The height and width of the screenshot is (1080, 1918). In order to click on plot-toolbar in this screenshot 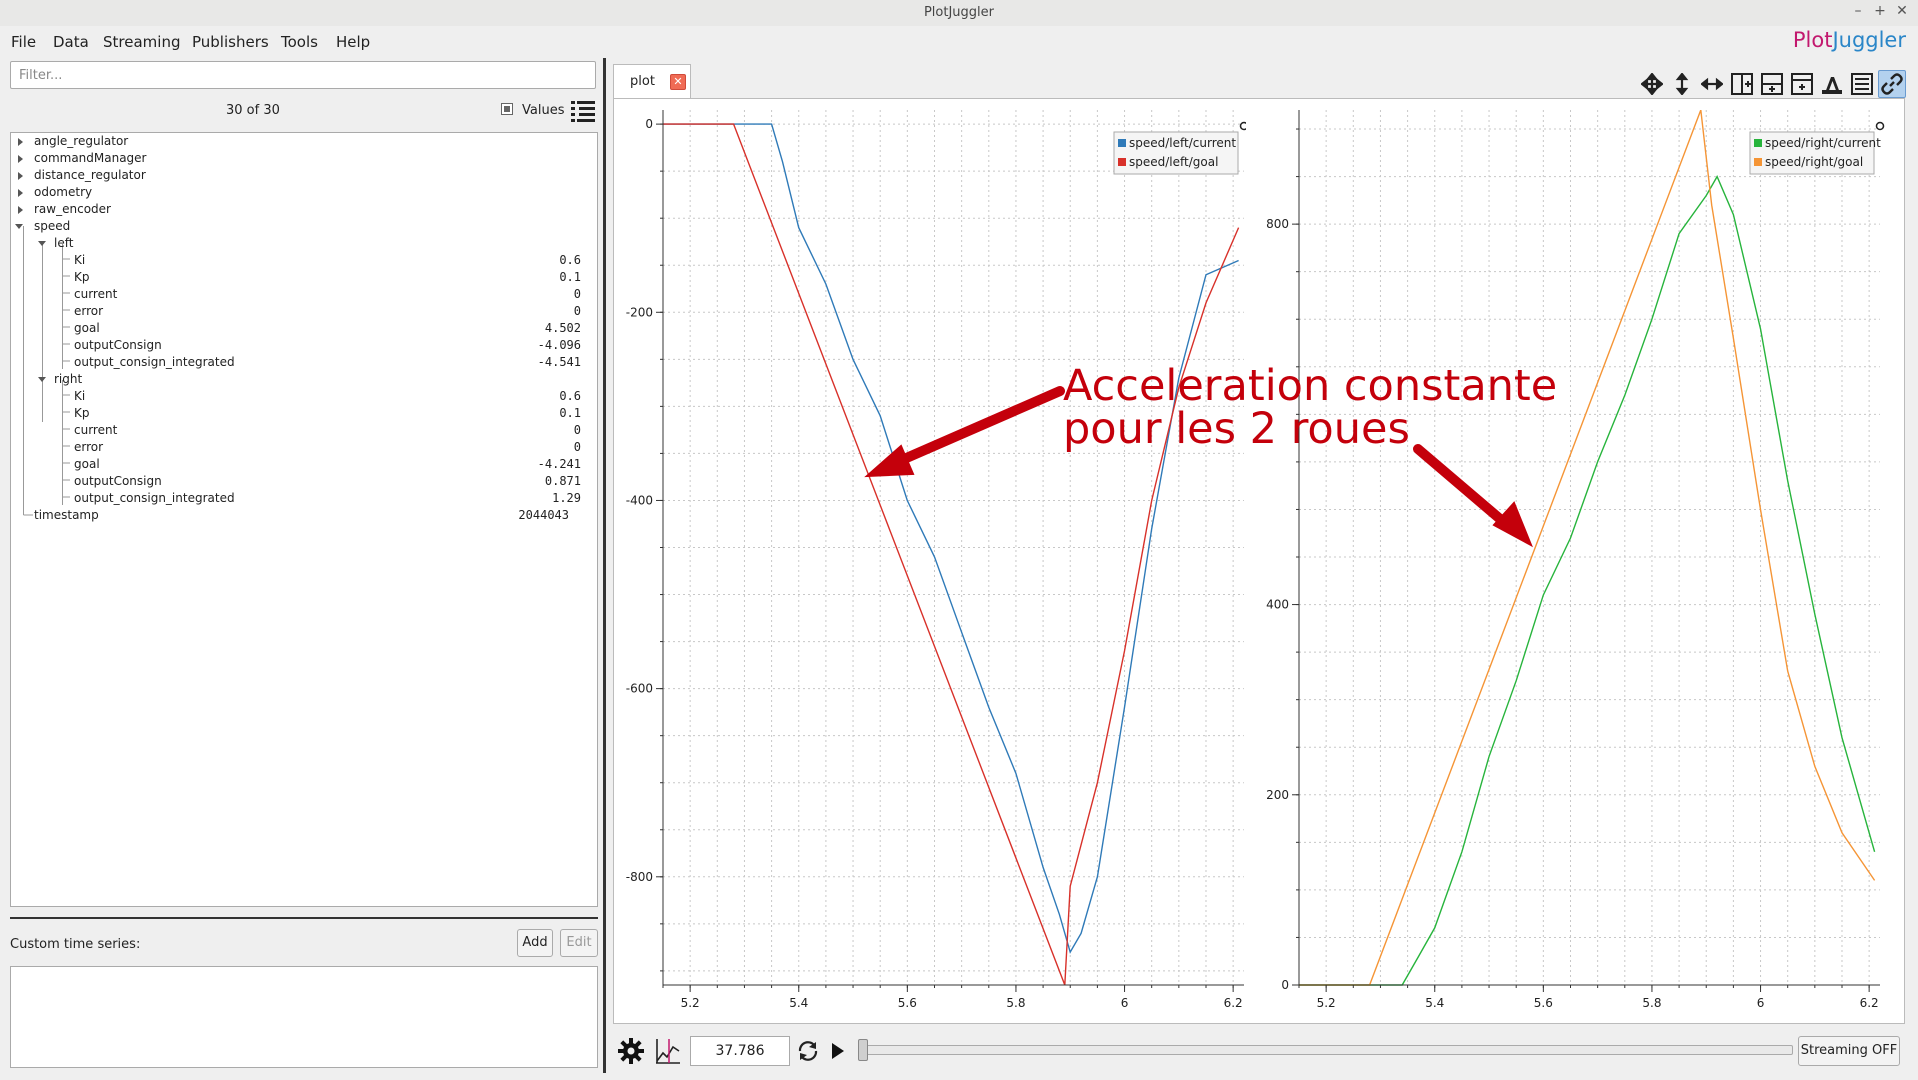, I will do `click(1772, 84)`.